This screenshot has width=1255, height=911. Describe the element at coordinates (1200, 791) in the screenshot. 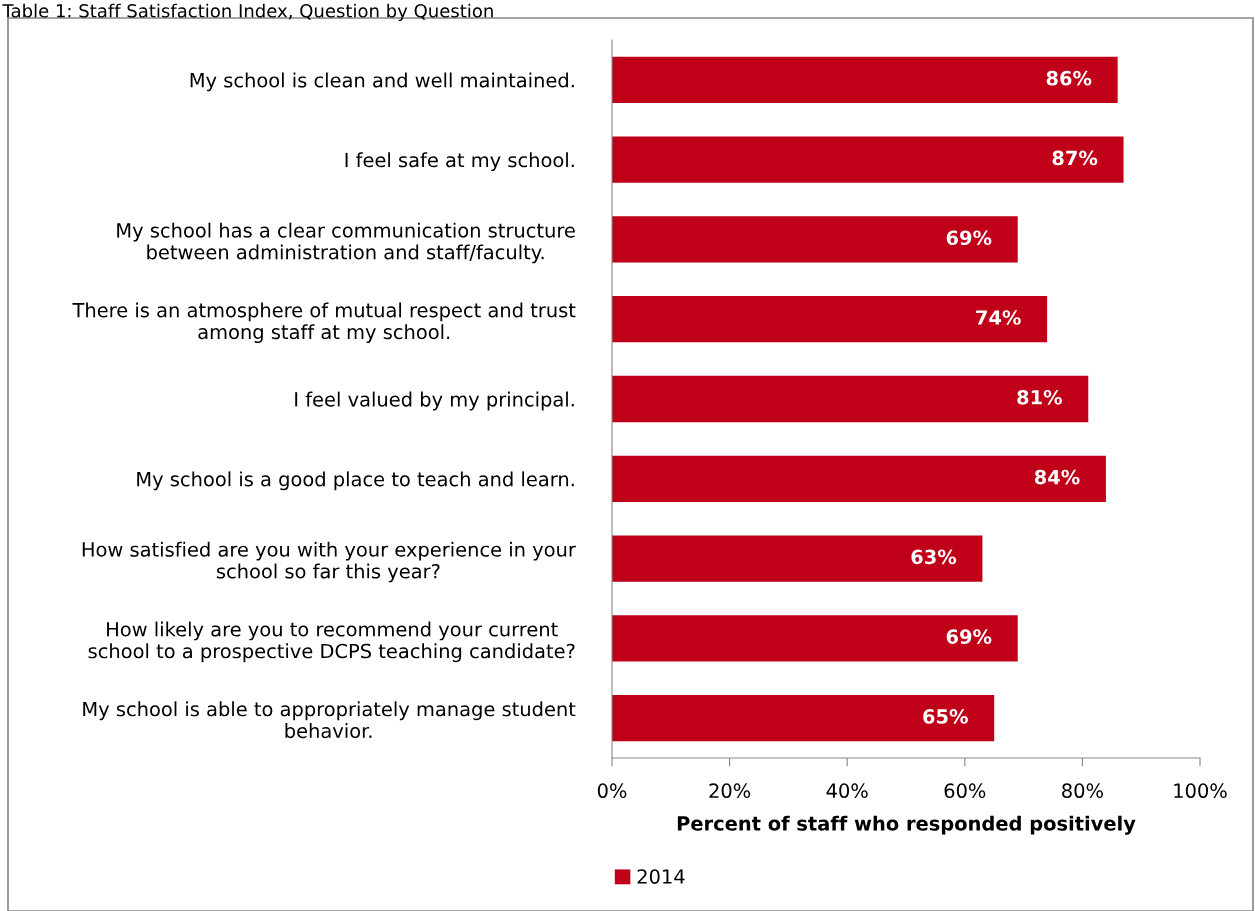

I see `x-tick-label: 100%` at that location.